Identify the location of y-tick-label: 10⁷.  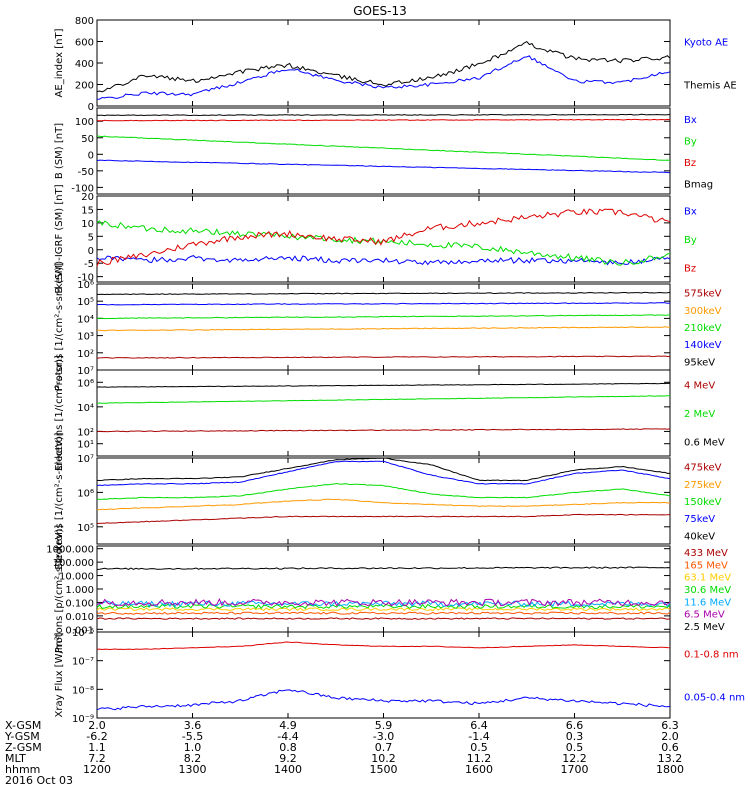
(85, 371).